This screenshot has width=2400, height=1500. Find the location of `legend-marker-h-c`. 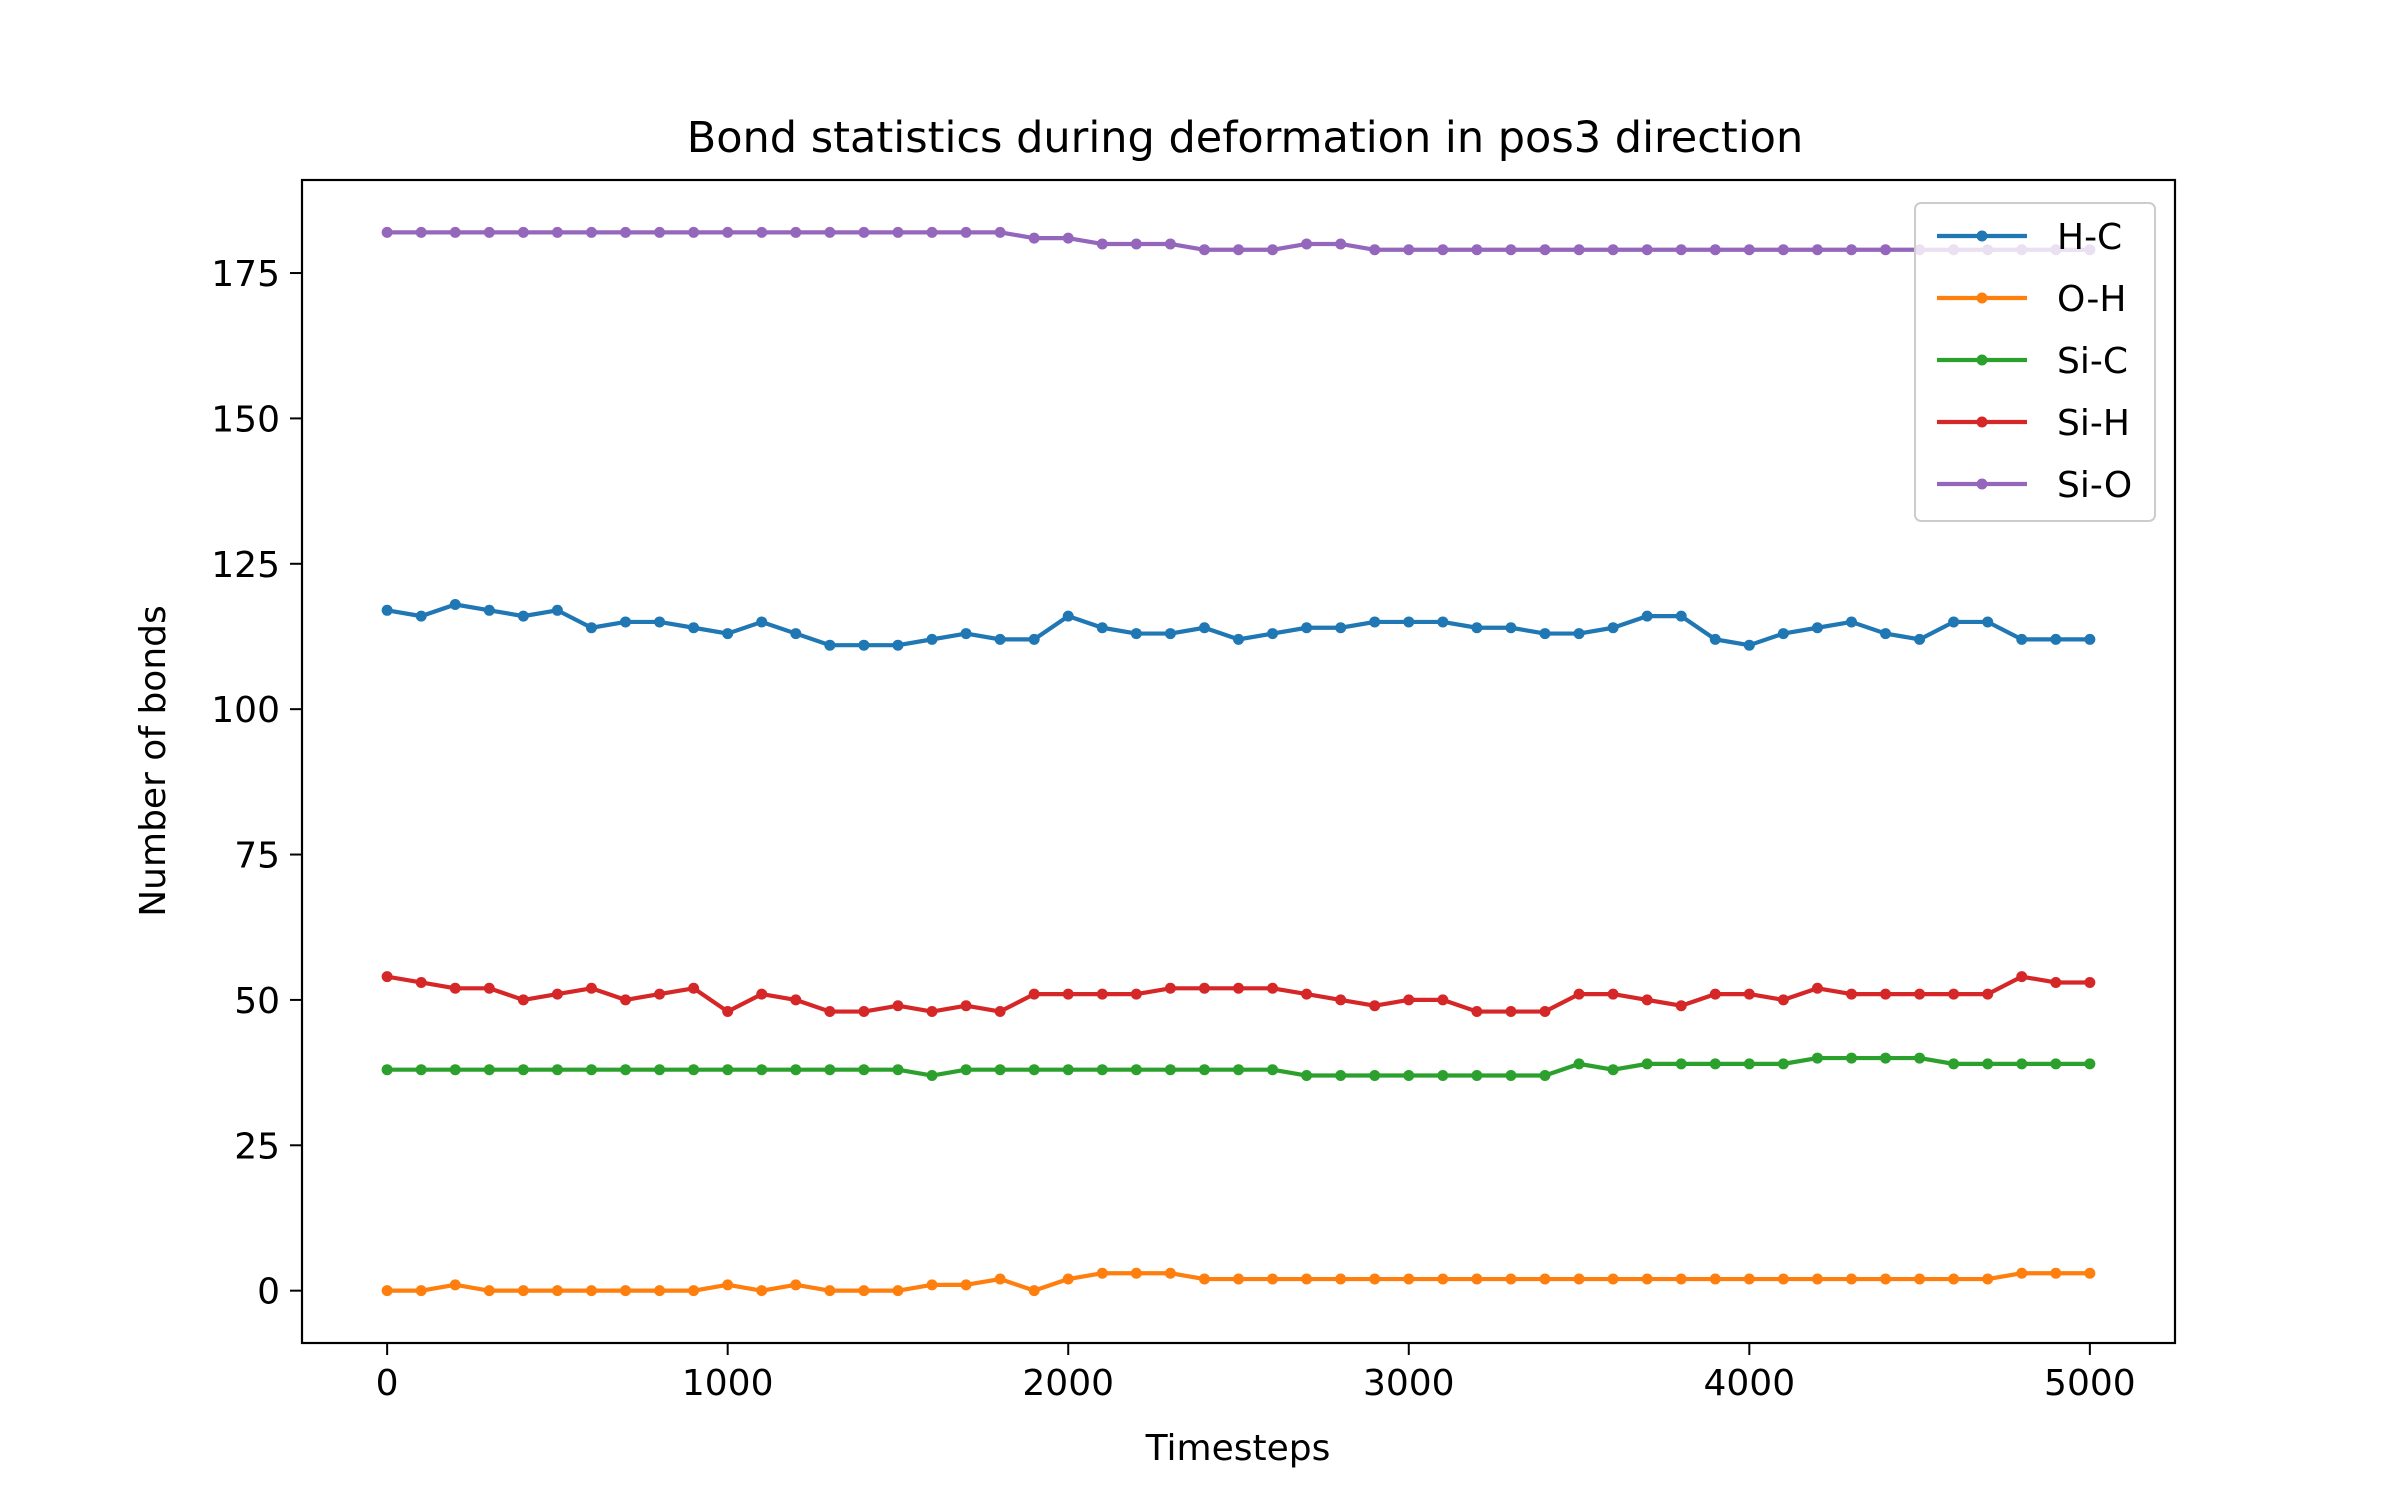

legend-marker-h-c is located at coordinates (1982, 236).